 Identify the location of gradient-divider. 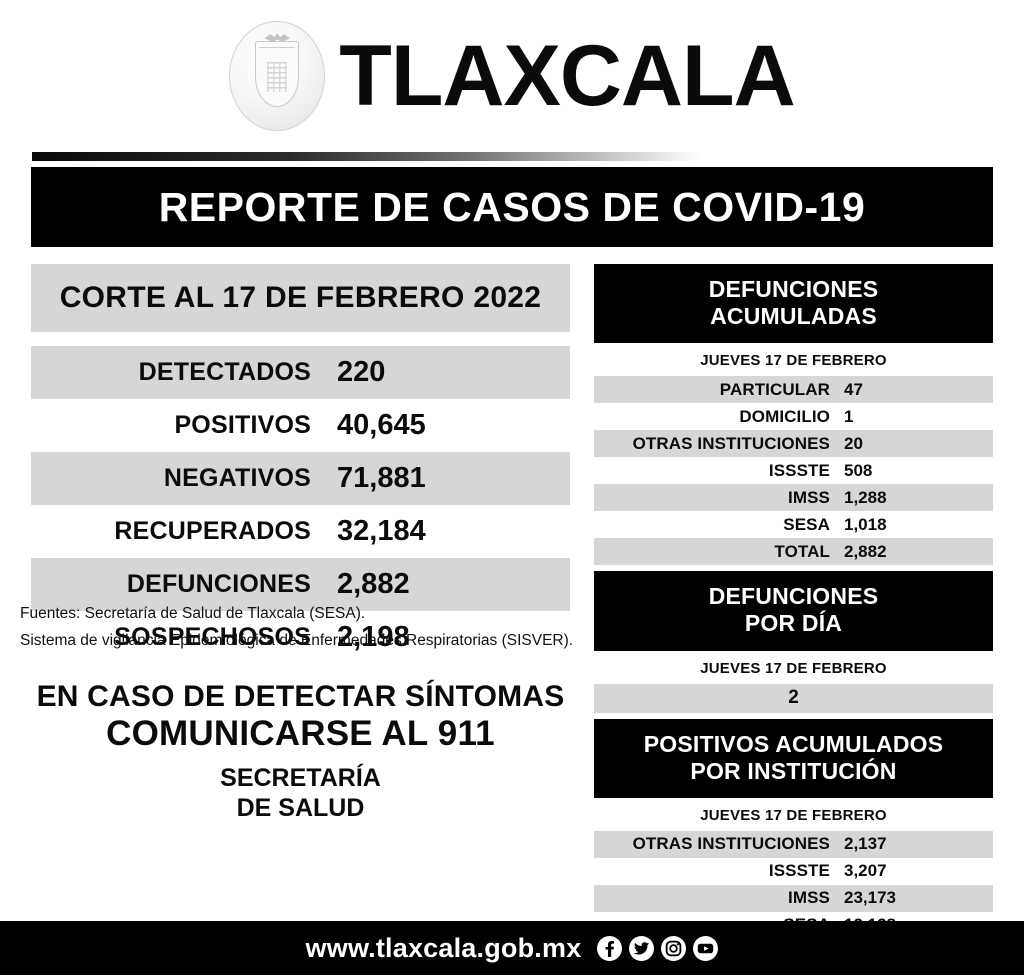
(366, 156).